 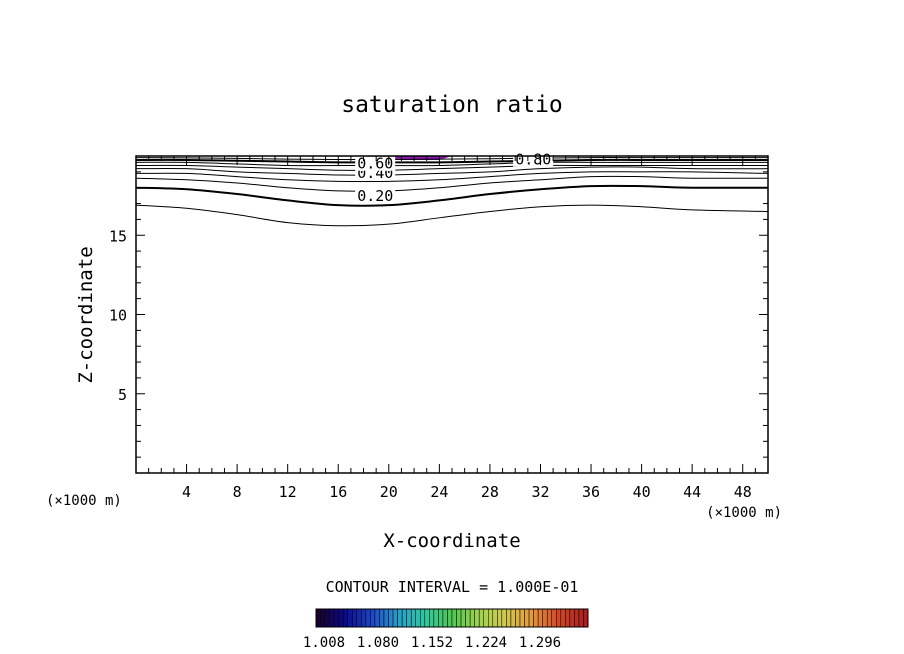 I want to click on x-tick-label-24: 24, so click(x=439, y=492).